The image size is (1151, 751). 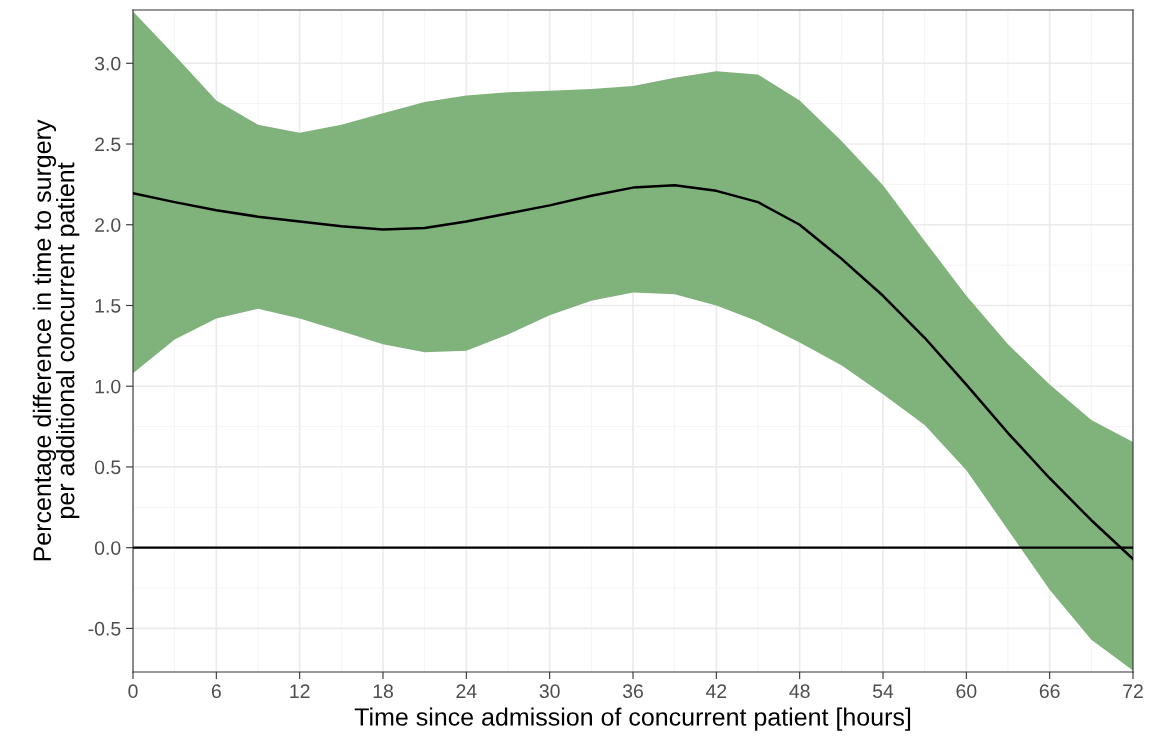 I want to click on x-tick-label: 72, so click(x=1133, y=691).